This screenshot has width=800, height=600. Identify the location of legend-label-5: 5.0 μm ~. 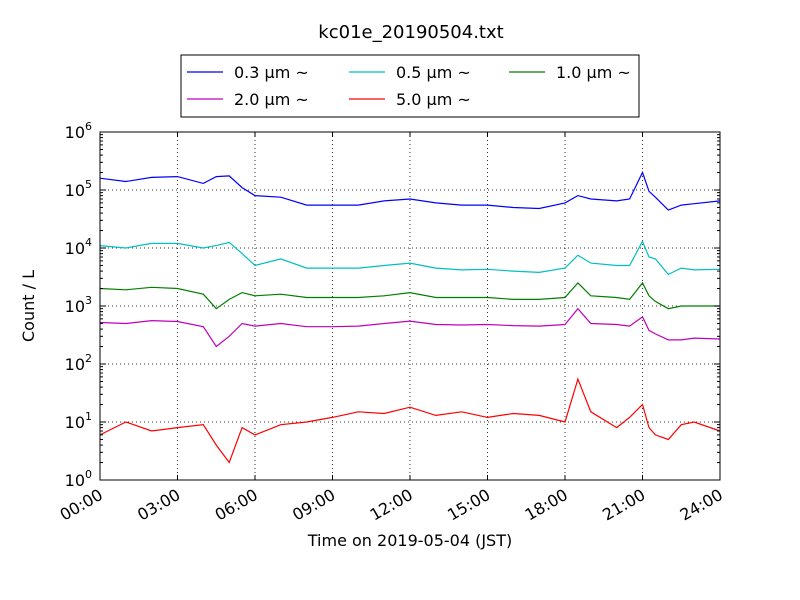
(433, 99).